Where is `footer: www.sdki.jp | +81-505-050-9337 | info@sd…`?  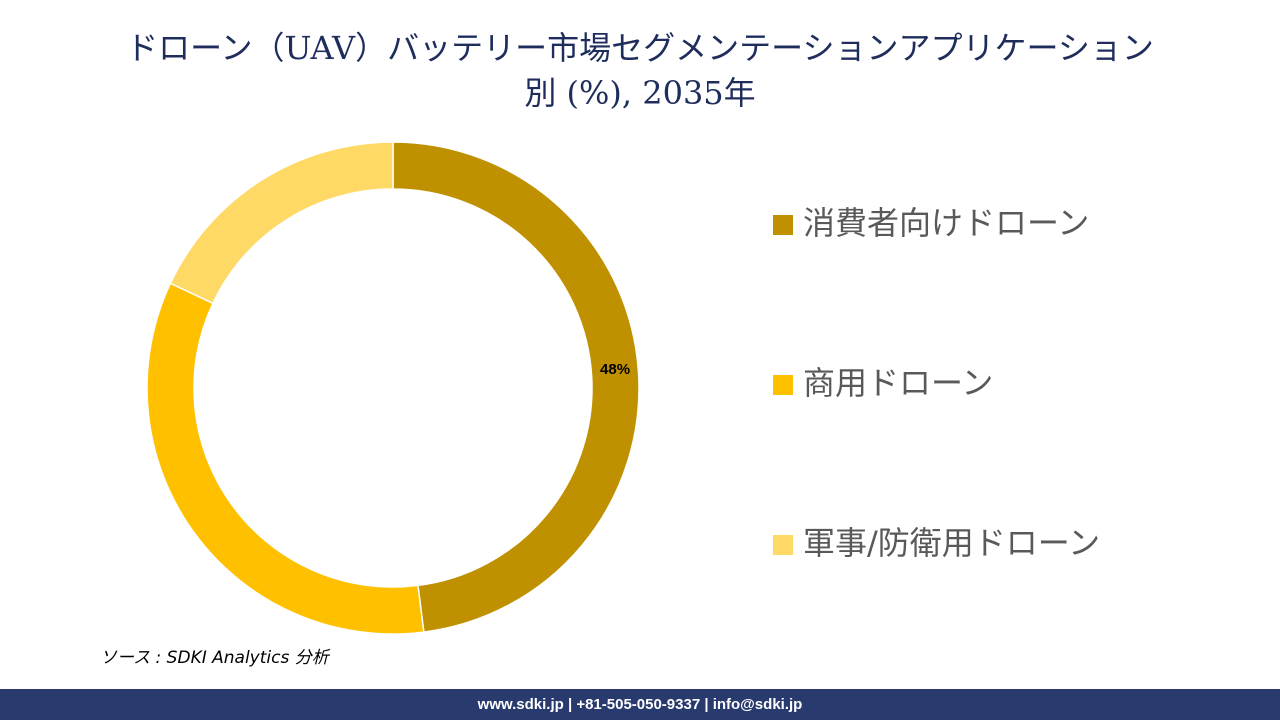 footer: www.sdki.jp | +81-505-050-9337 | info@sd… is located at coordinates (640, 704).